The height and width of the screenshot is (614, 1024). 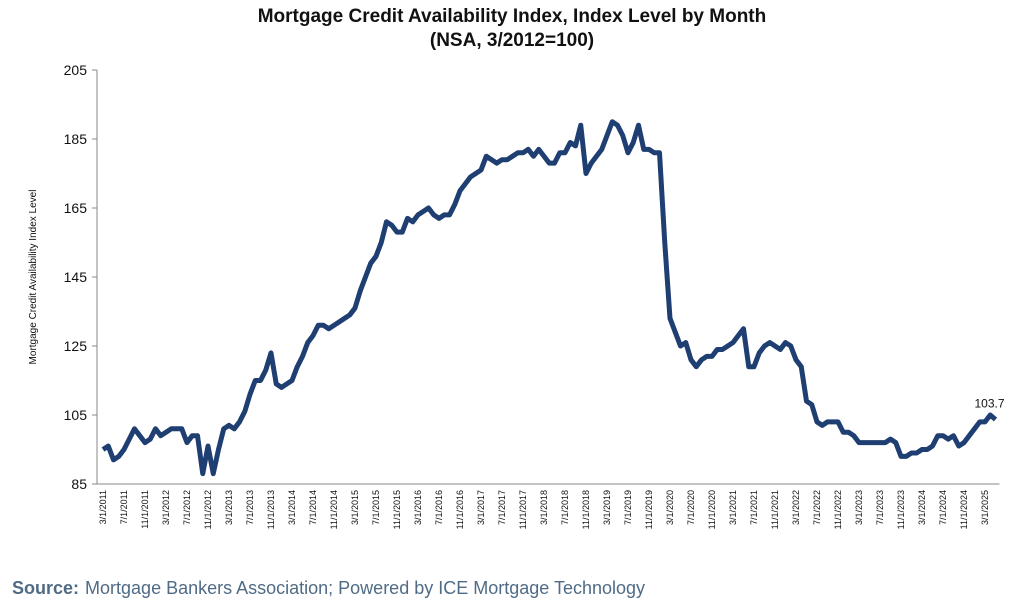 What do you see at coordinates (754, 507) in the screenshot?
I see `x-tick-label: 7/1/2021` at bounding box center [754, 507].